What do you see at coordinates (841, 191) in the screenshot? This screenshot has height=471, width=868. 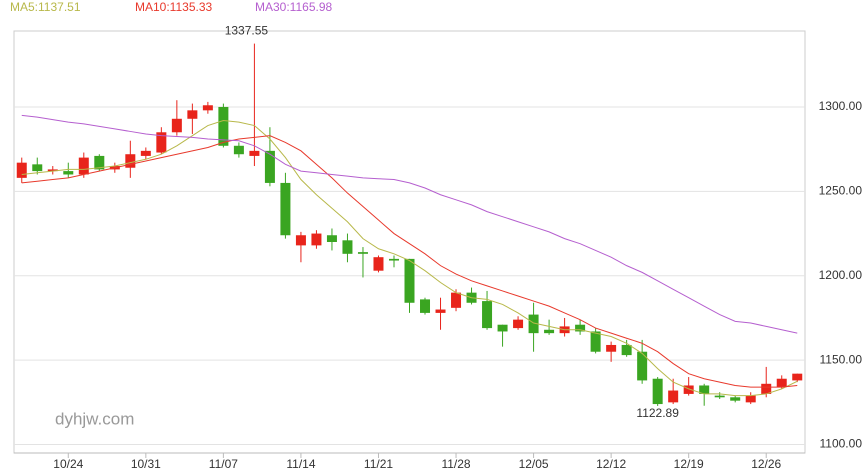 I see `y-tick-label: 1250.00` at bounding box center [841, 191].